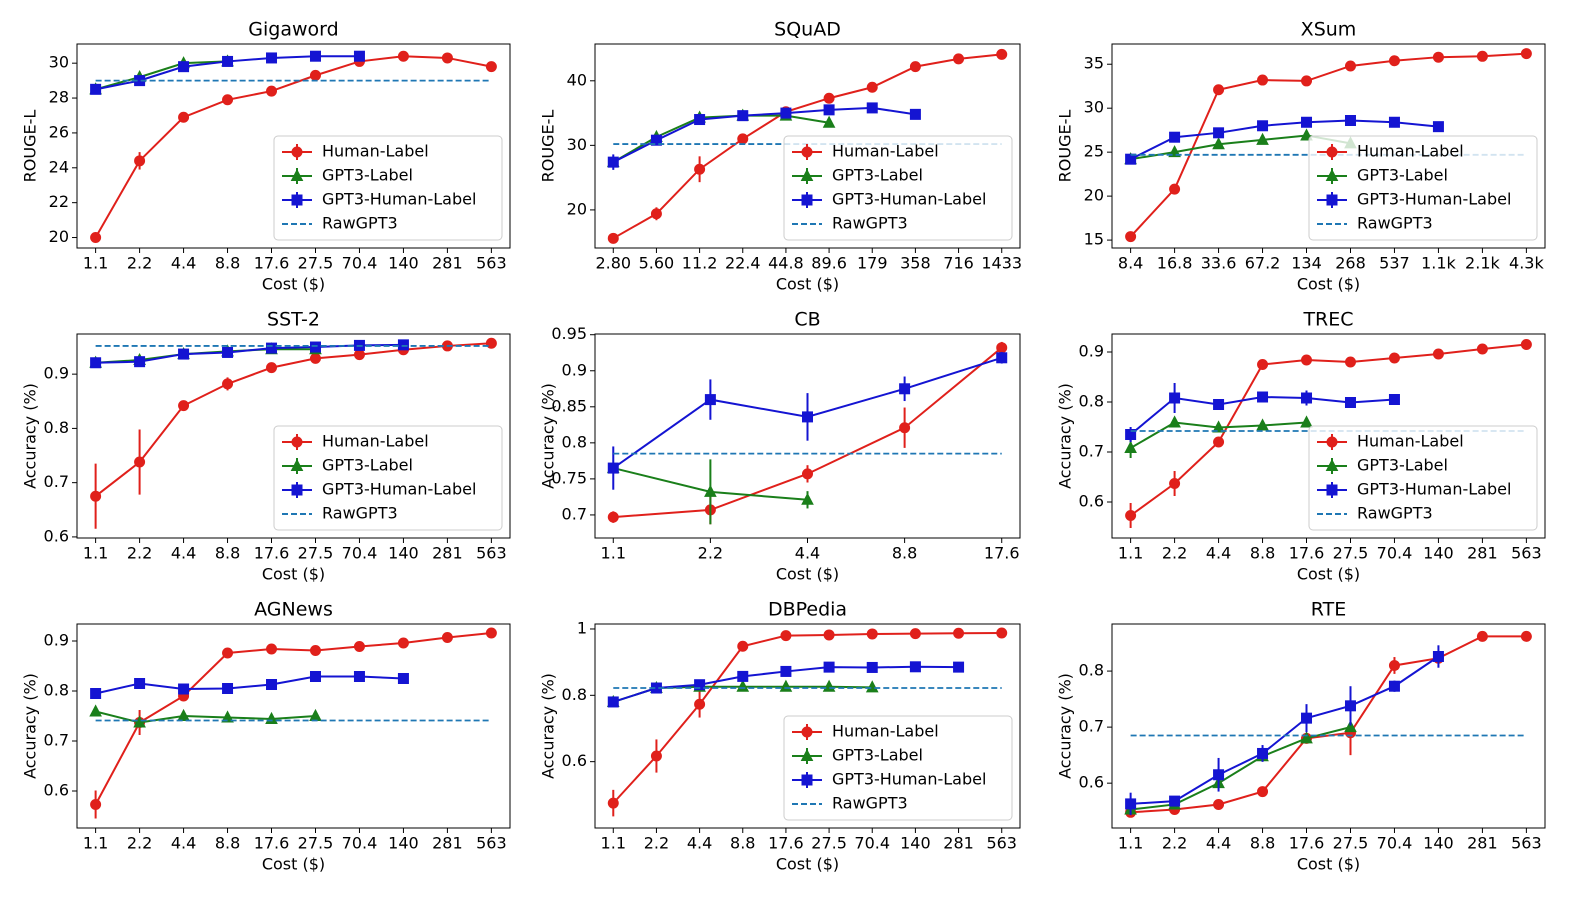 This screenshot has width=1581, height=901. I want to click on x-tick-label: 1433, so click(1001, 263).